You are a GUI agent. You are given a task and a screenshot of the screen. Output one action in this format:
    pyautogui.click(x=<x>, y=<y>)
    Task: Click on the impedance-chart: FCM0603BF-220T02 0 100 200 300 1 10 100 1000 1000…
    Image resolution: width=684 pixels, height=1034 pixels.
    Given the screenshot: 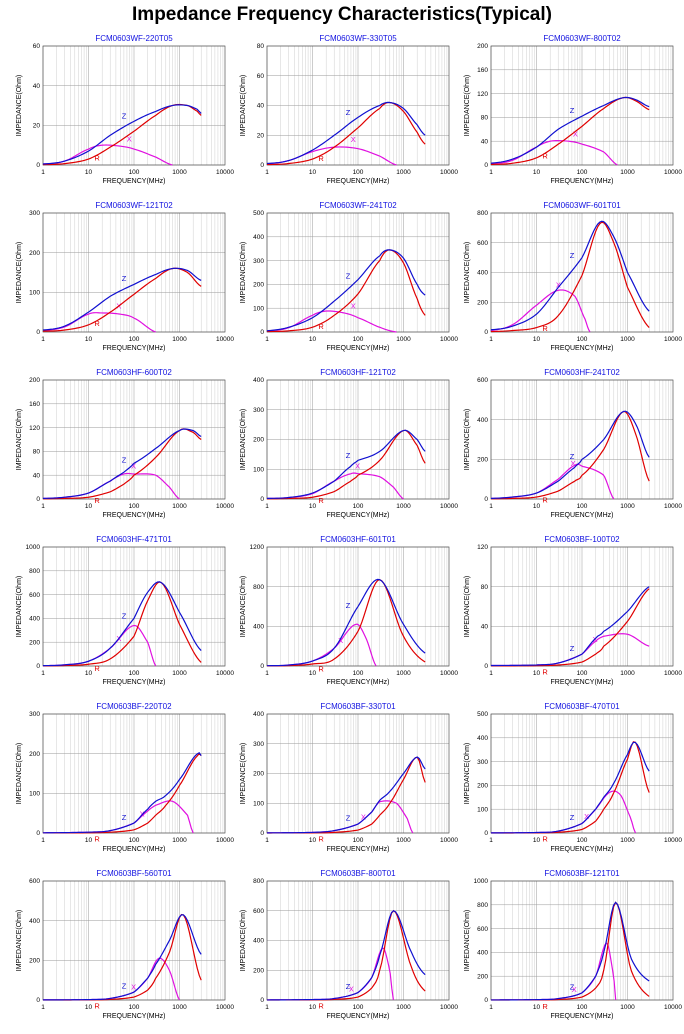 What is the action you would take?
    pyautogui.click(x=125, y=777)
    